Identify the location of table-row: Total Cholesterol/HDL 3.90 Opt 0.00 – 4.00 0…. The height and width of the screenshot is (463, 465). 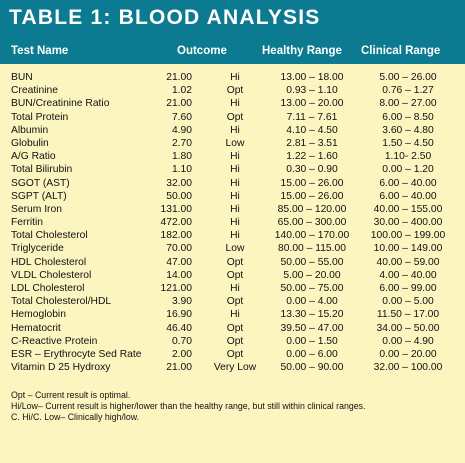
(232, 301).